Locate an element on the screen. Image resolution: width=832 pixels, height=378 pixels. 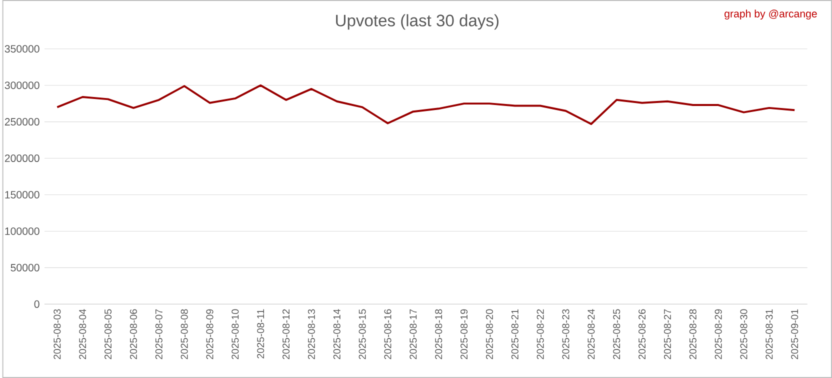
x-tick-label: 2025-08-09 is located at coordinates (210, 334).